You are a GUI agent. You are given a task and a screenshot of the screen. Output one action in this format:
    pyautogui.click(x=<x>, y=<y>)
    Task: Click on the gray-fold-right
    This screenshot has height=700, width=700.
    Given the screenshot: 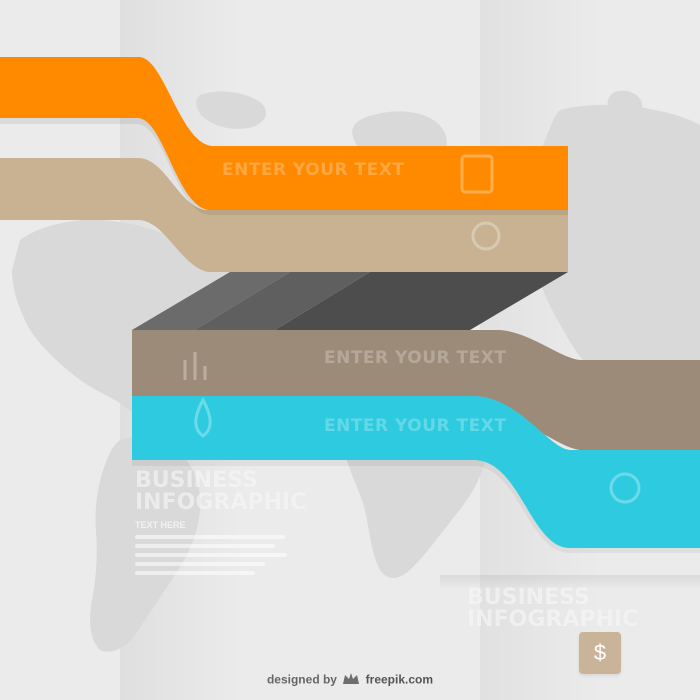 What is the action you would take?
    pyautogui.click(x=421, y=301)
    